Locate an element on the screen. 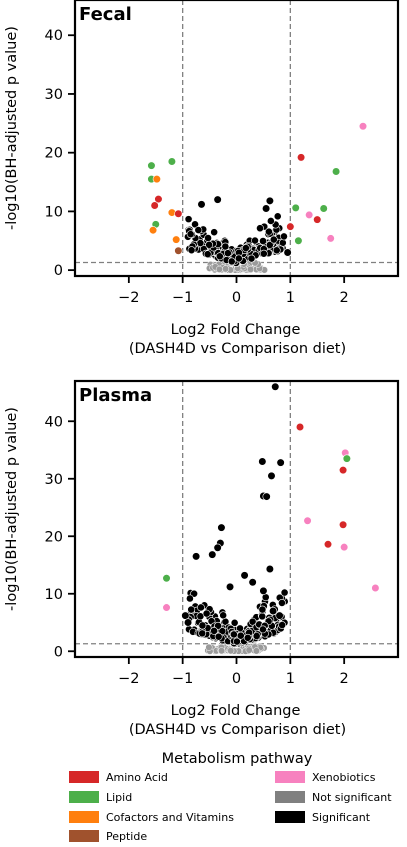 The width and height of the screenshot is (407, 847). legend-item: Amino Acid is located at coordinates (118, 777).